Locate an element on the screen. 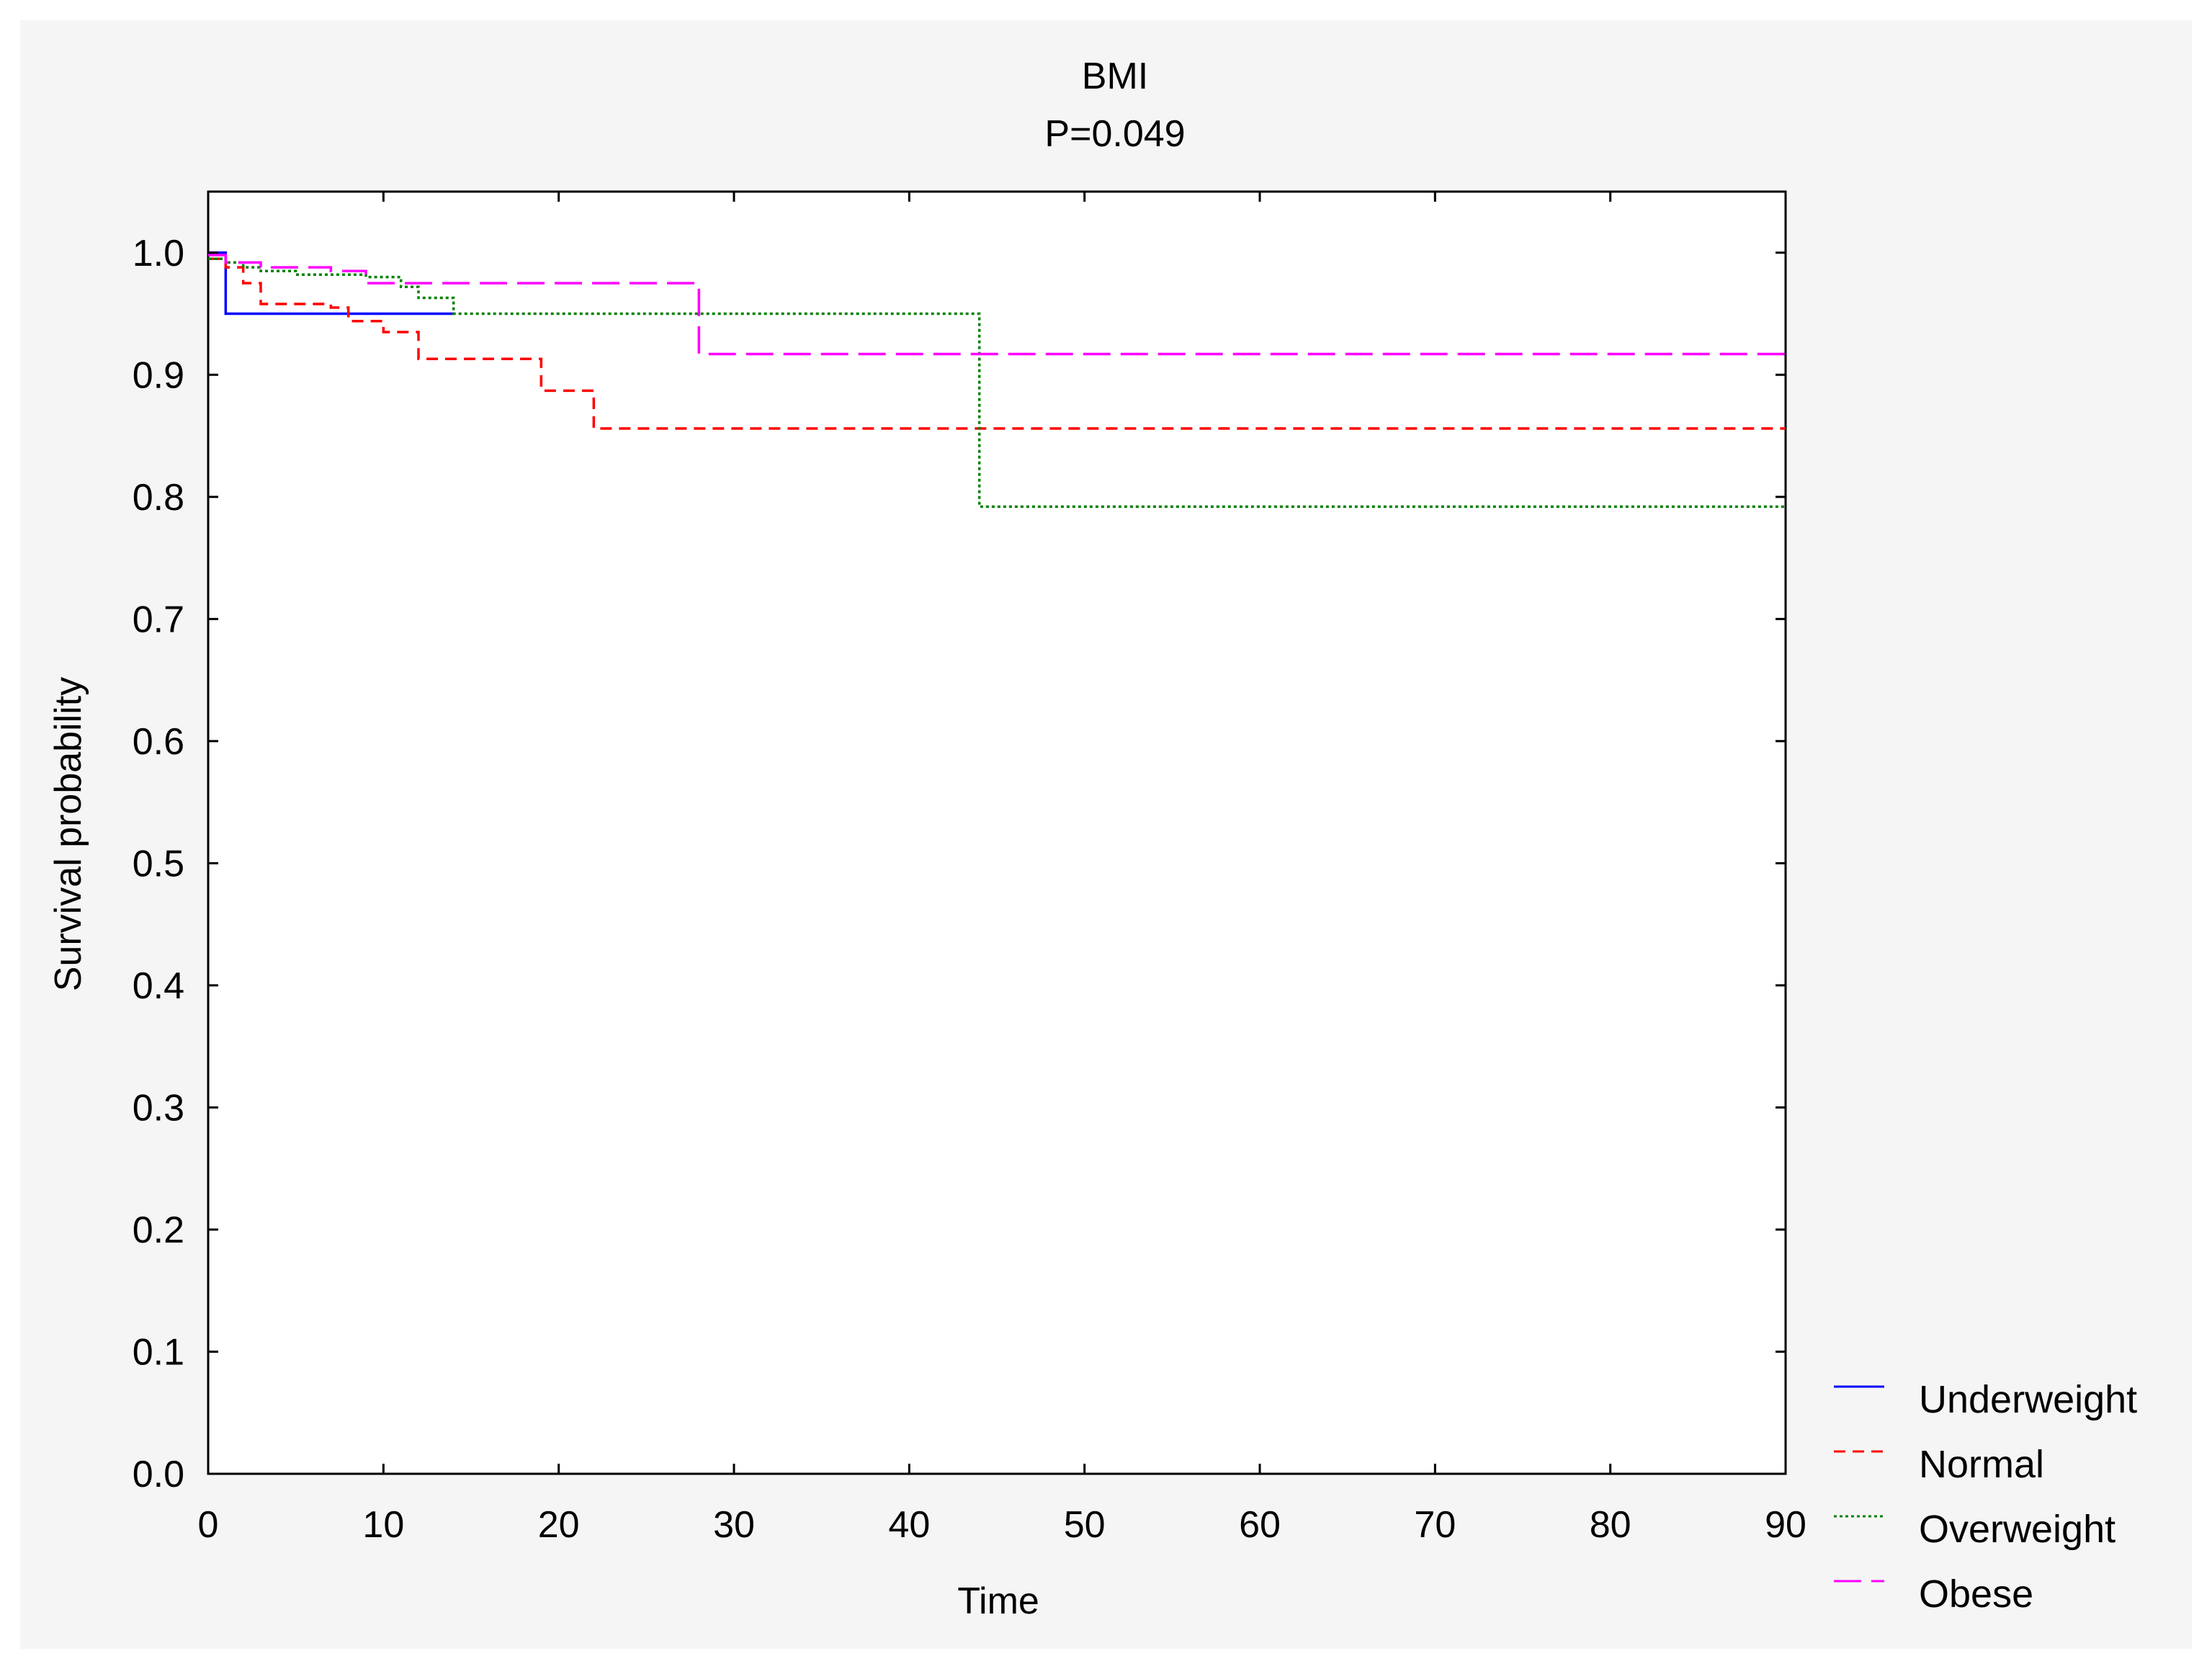  chart-subtitle: P=0.049 is located at coordinates (1114, 134).